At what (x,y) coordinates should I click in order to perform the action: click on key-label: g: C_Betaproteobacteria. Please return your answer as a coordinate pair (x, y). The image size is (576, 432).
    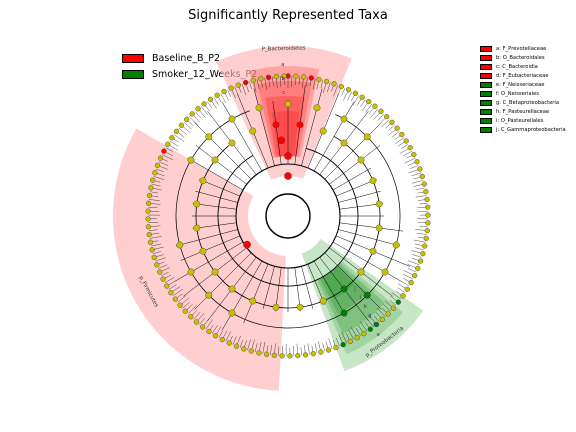
    Looking at the image, I should click on (528, 102).